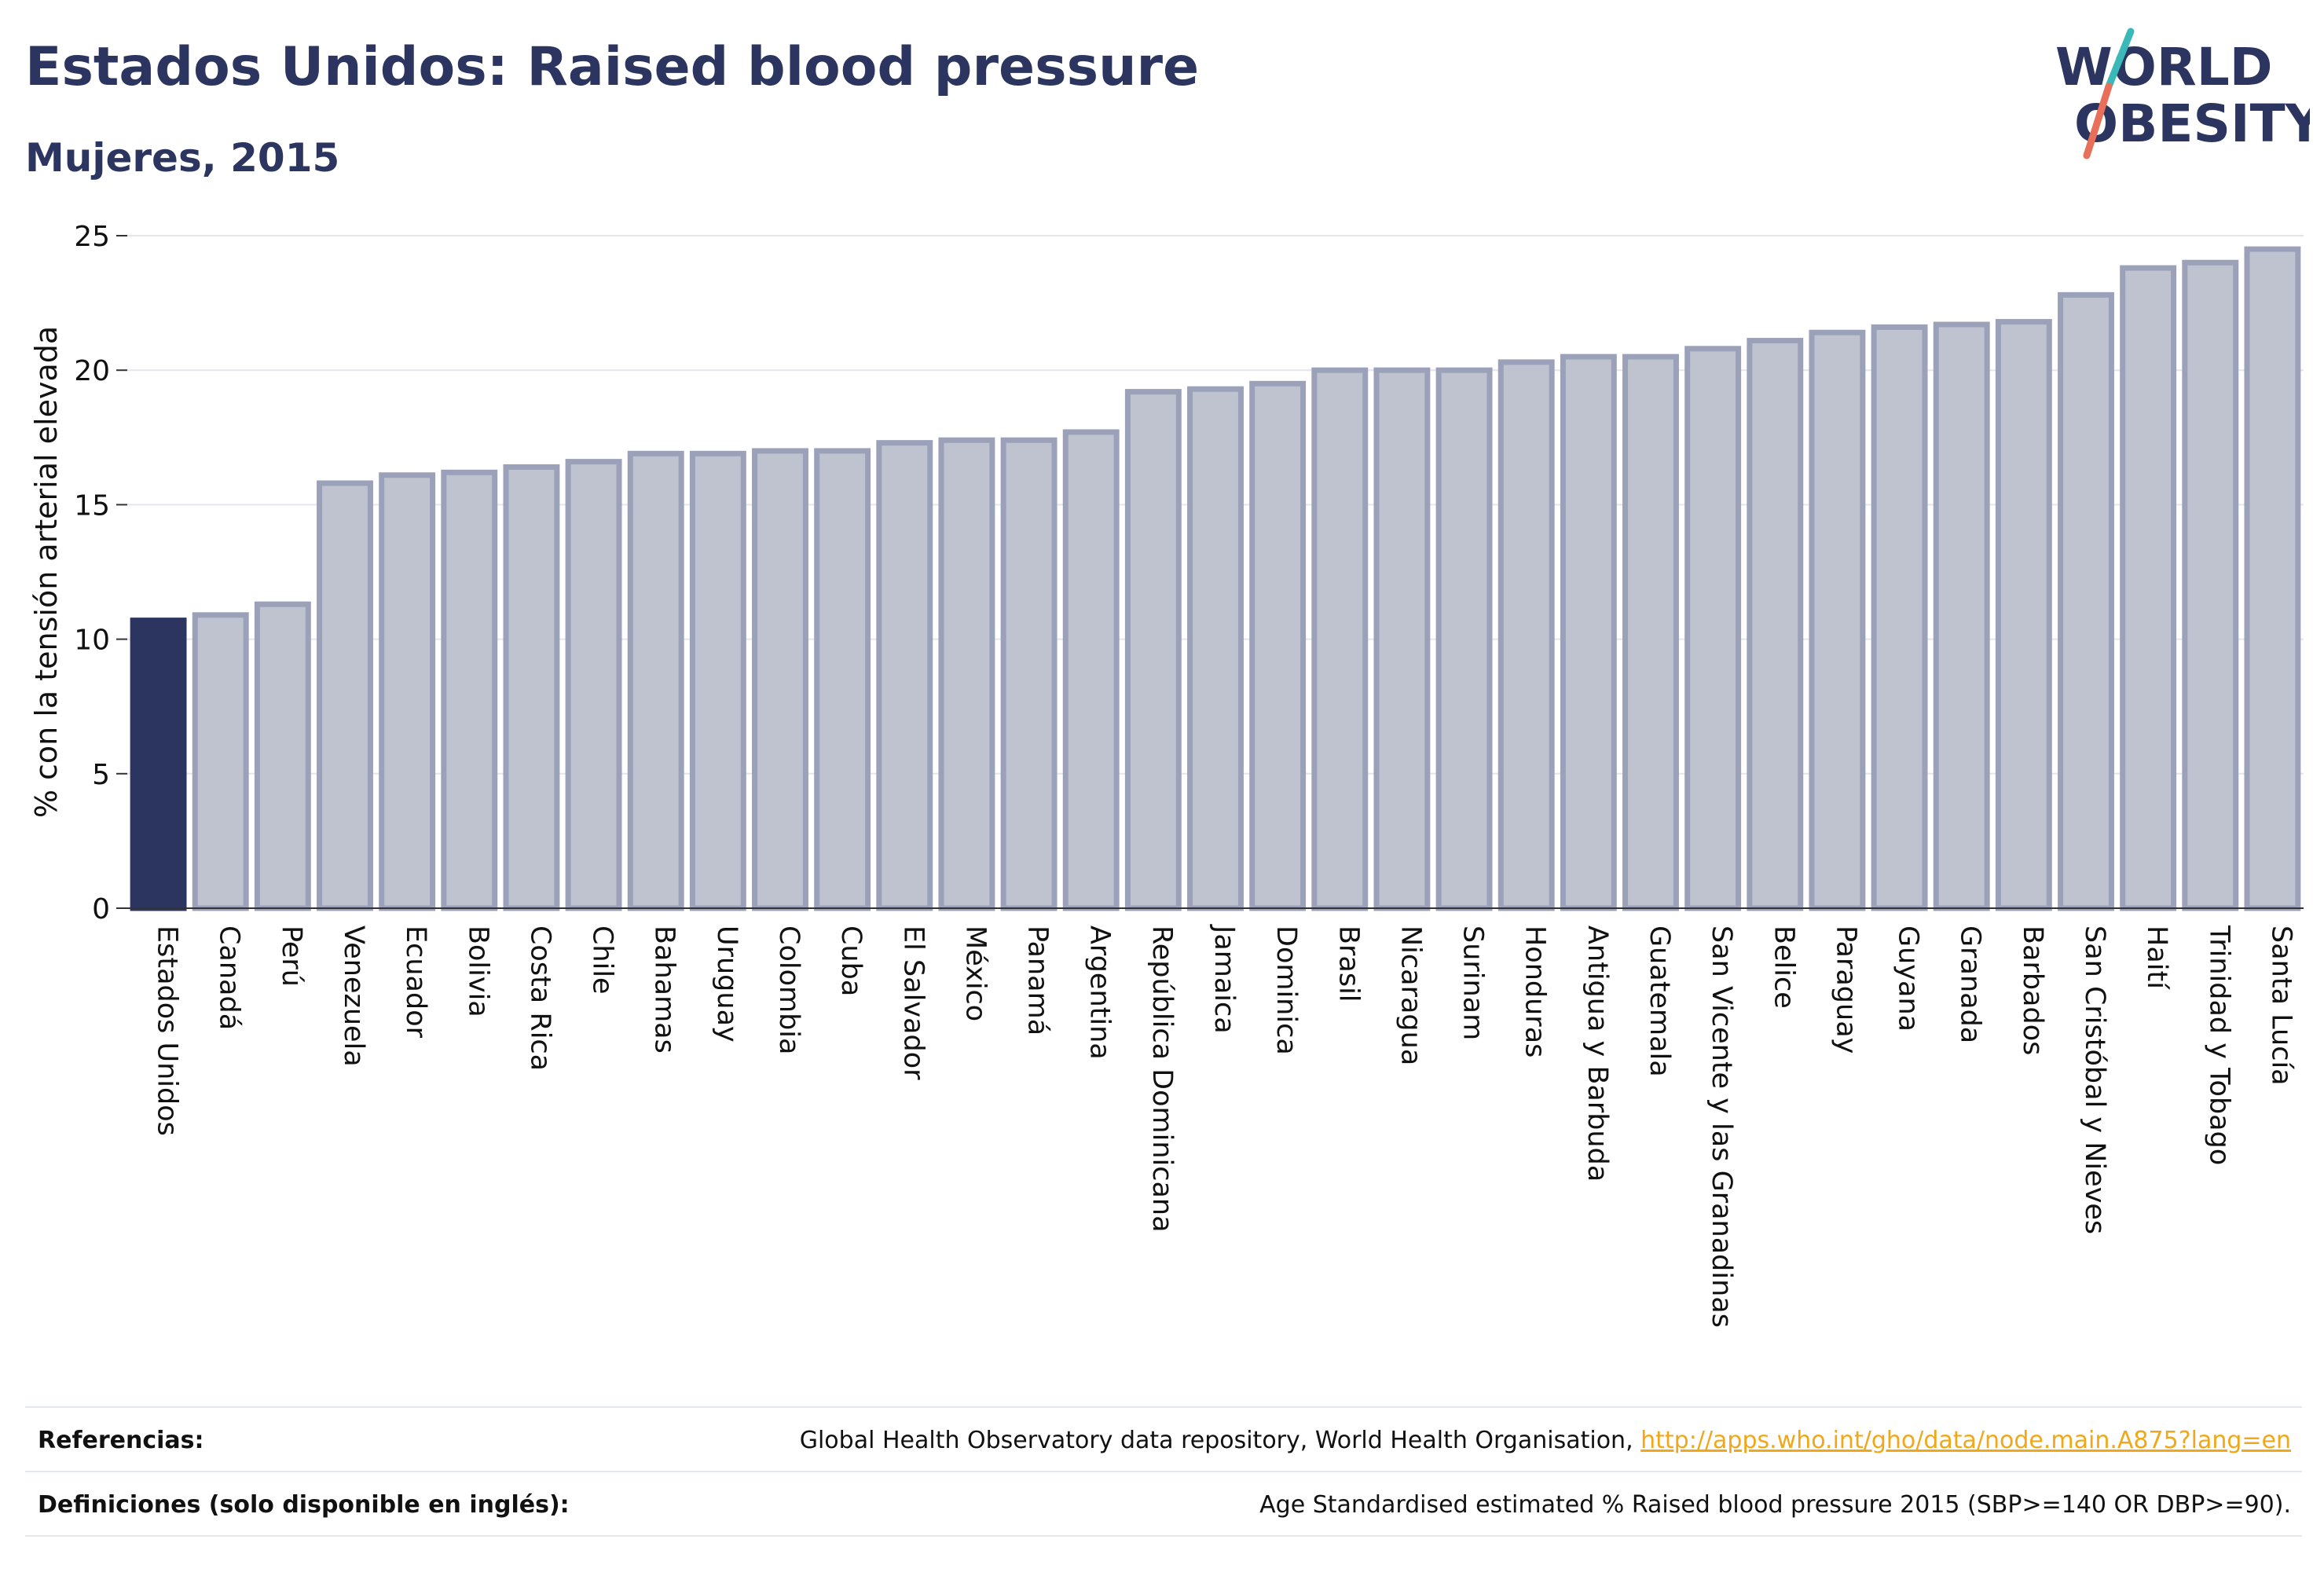 This screenshot has width=2324, height=1576. Describe the element at coordinates (975, 973) in the screenshot. I see `x-tick-label: México` at that location.